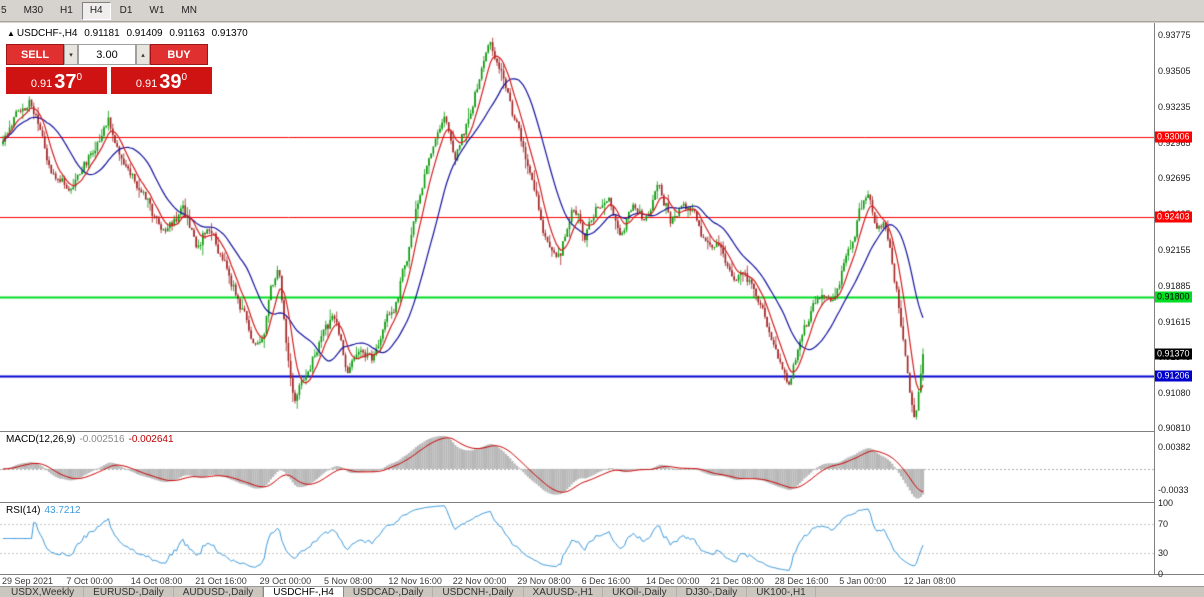  Describe the element at coordinates (478, 592) in the screenshot. I see `chart-tab-usdcnh-daily: USDCNH-,Daily` at that location.